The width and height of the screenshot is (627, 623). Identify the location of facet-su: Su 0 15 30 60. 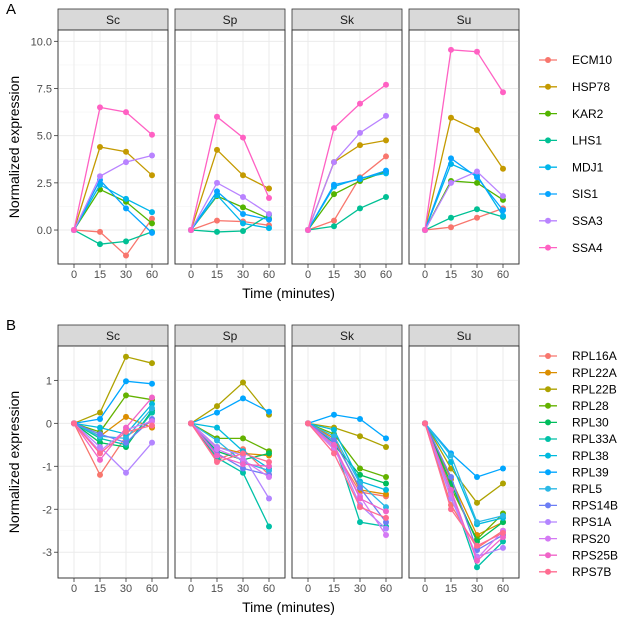
(464, 459).